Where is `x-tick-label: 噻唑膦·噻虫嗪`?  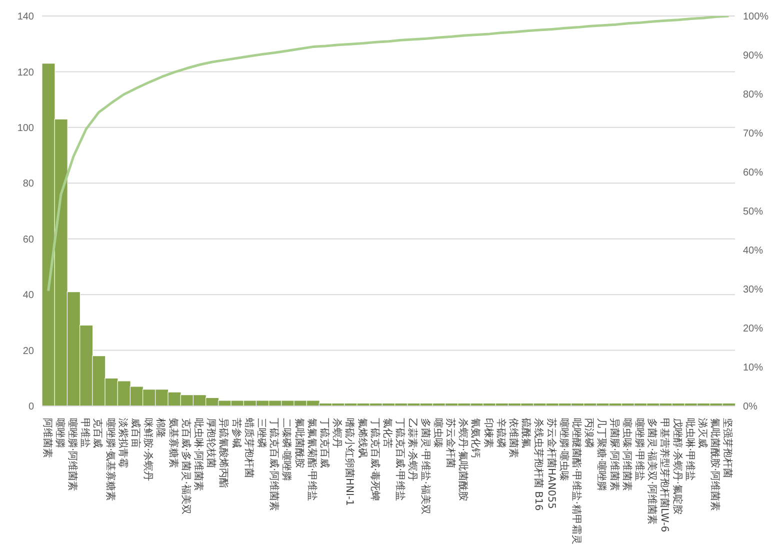
x-tick-label: 噻唑膦·噻虫嗪 is located at coordinates (564, 450).